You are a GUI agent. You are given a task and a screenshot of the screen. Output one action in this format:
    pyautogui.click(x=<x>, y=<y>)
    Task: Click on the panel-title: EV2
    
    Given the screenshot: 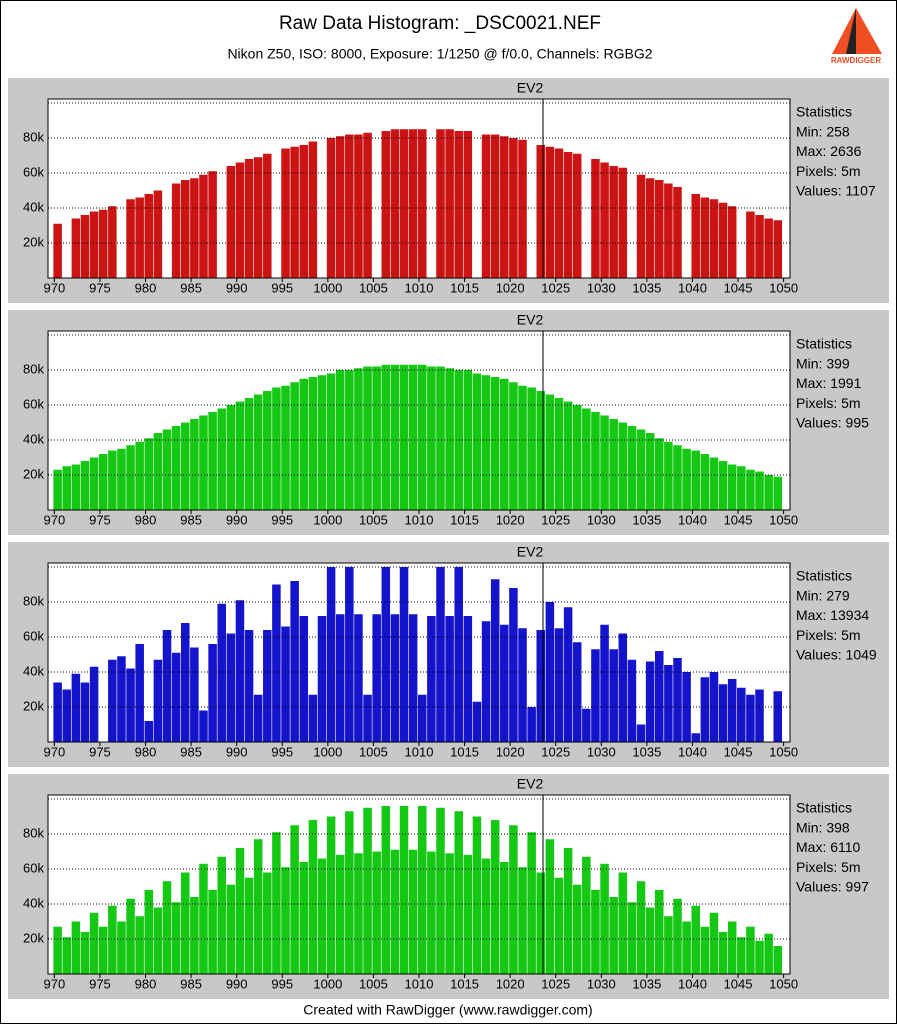 What is the action you would take?
    pyautogui.click(x=530, y=552)
    